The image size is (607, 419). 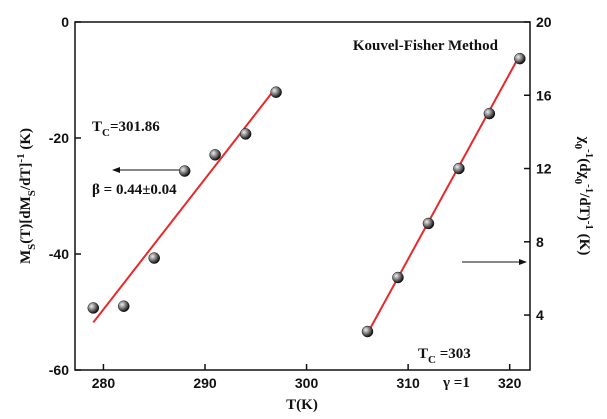 I want to click on x-tick-label: 300, so click(x=307, y=383).